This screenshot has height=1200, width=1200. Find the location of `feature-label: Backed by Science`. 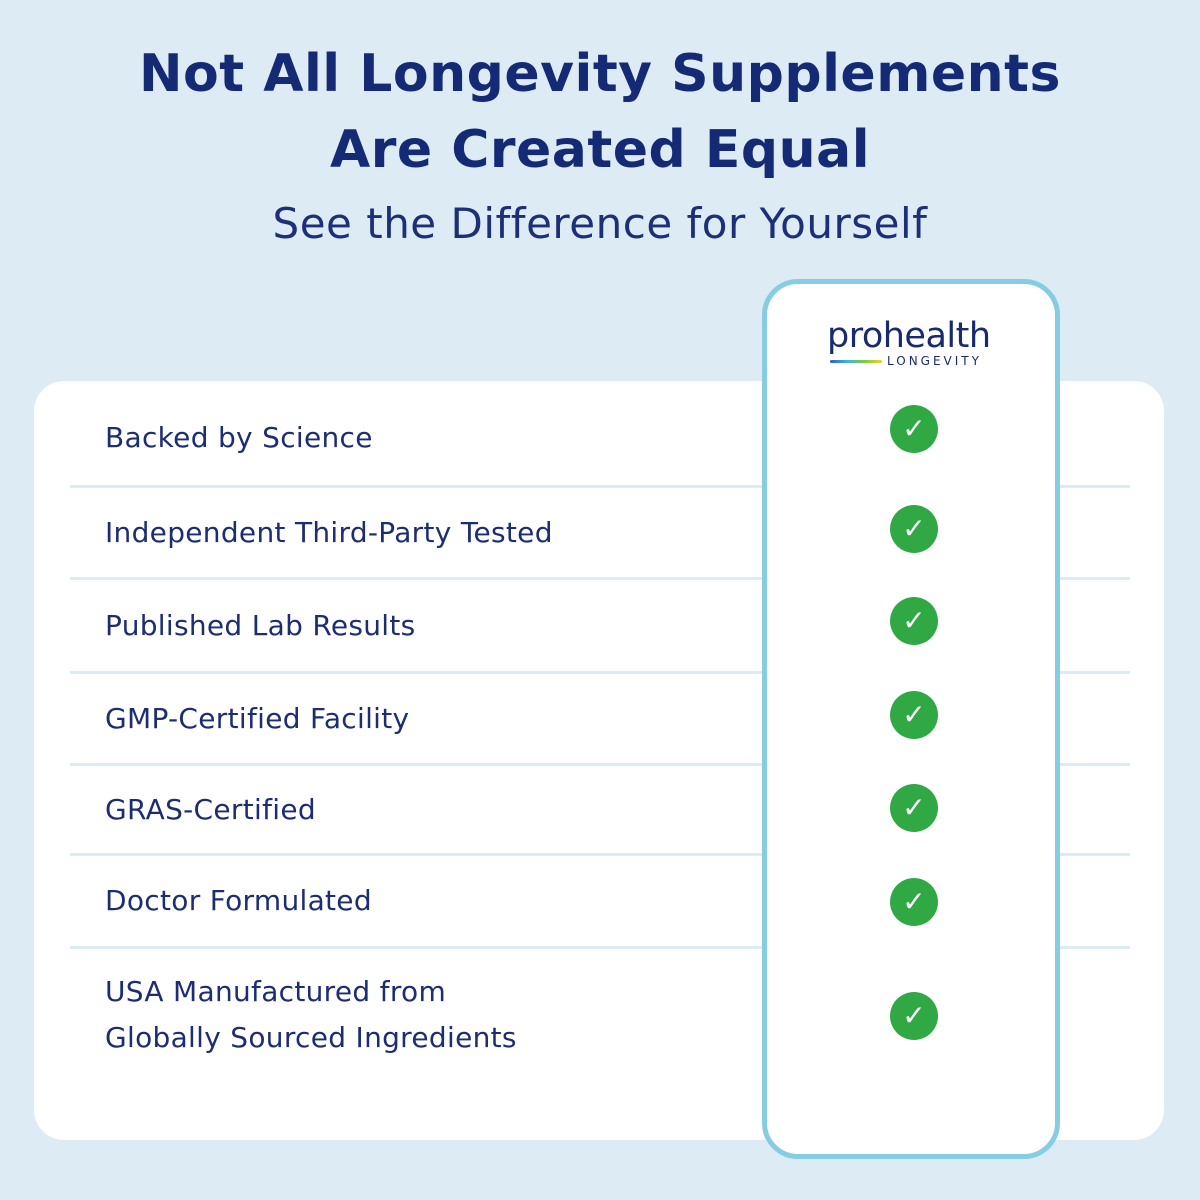

feature-label: Backed by Science is located at coordinates (239, 437).